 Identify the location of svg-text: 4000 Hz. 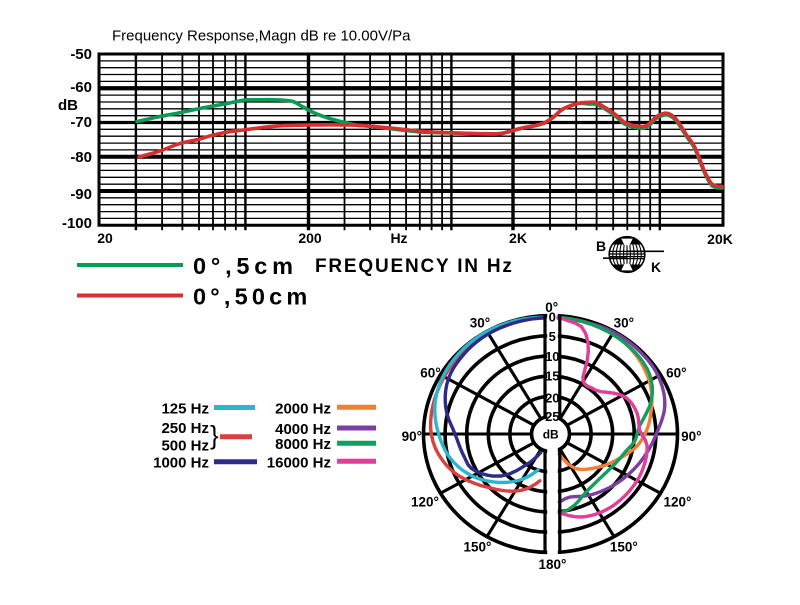
(303, 429).